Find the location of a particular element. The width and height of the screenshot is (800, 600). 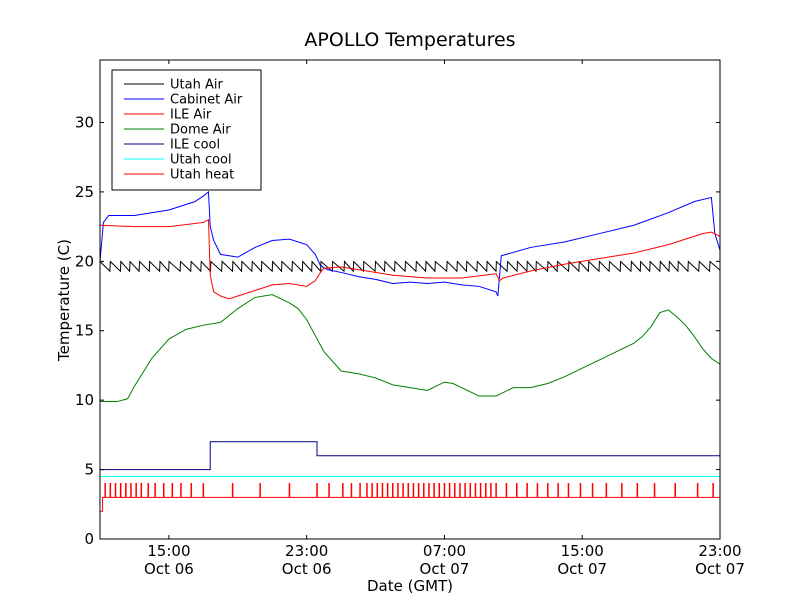

legend-label-ile-air: ILE Air is located at coordinates (191, 115).